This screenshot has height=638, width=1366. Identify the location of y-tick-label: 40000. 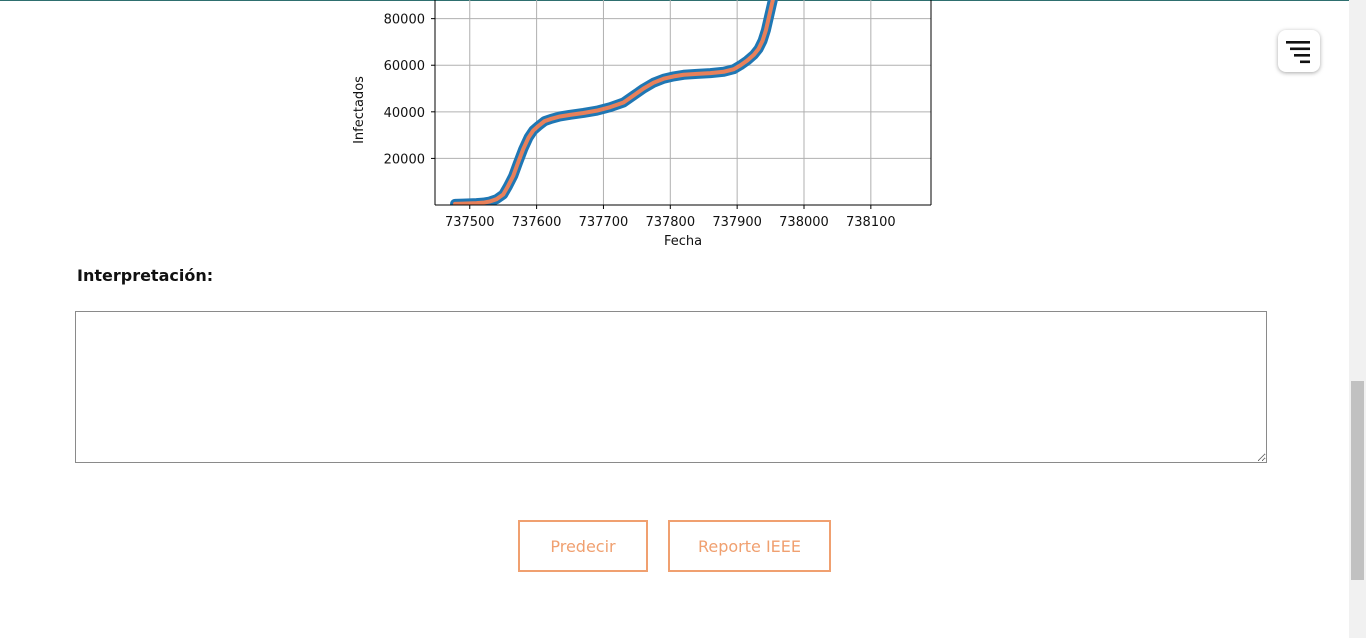
(404, 113).